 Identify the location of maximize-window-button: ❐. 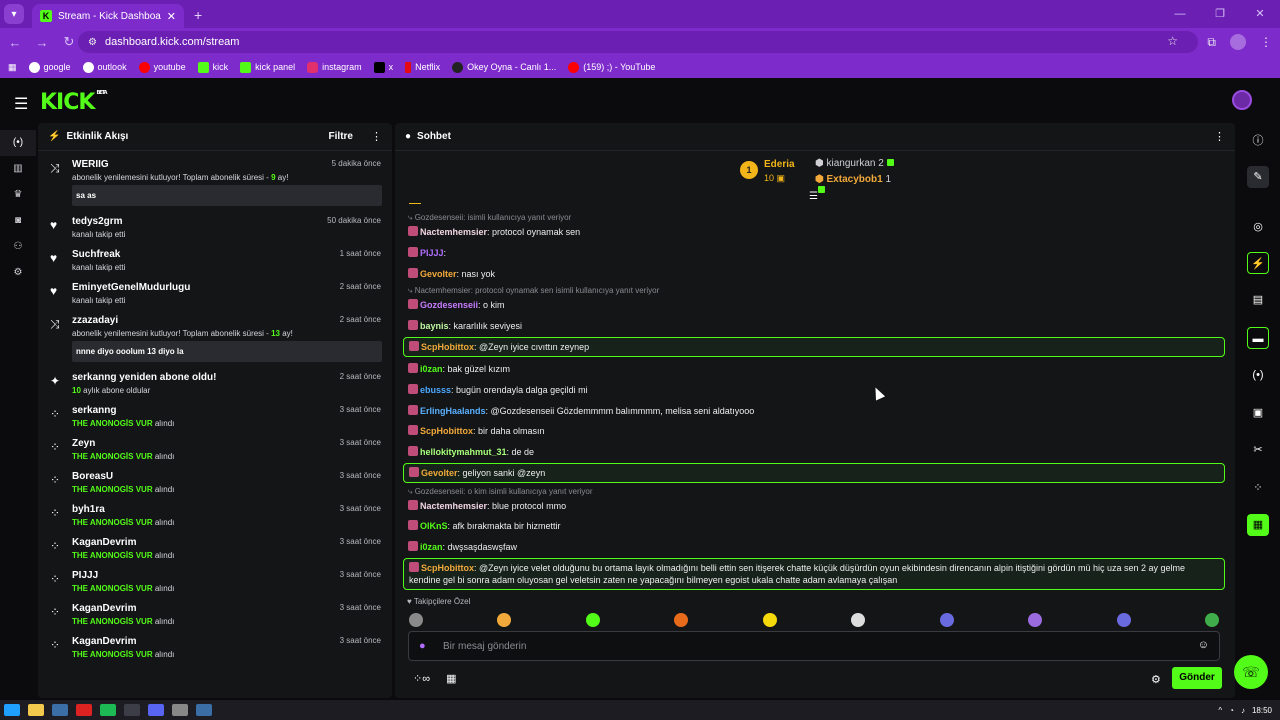
(1220, 14).